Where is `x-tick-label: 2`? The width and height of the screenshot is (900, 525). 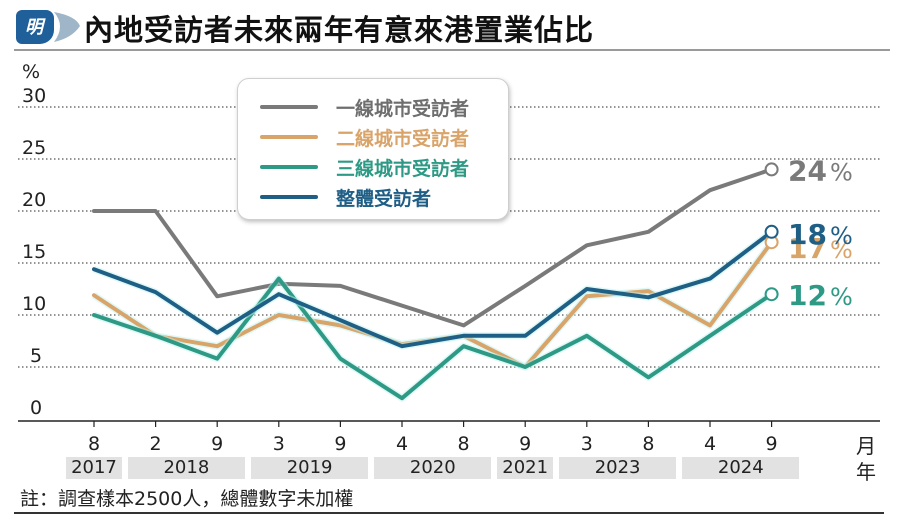
x-tick-label: 2 is located at coordinates (156, 444).